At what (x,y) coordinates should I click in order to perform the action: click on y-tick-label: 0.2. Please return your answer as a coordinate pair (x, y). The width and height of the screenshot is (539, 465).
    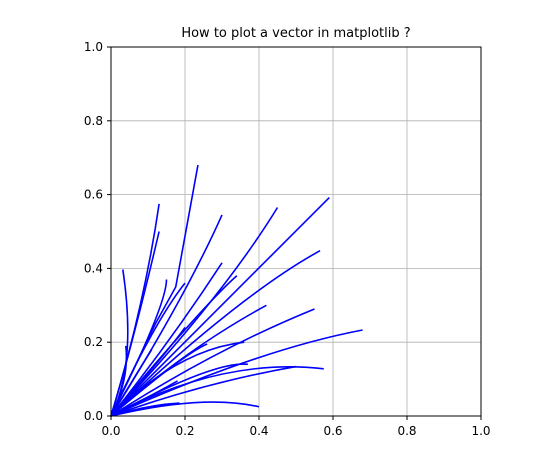
    Looking at the image, I should click on (93, 342).